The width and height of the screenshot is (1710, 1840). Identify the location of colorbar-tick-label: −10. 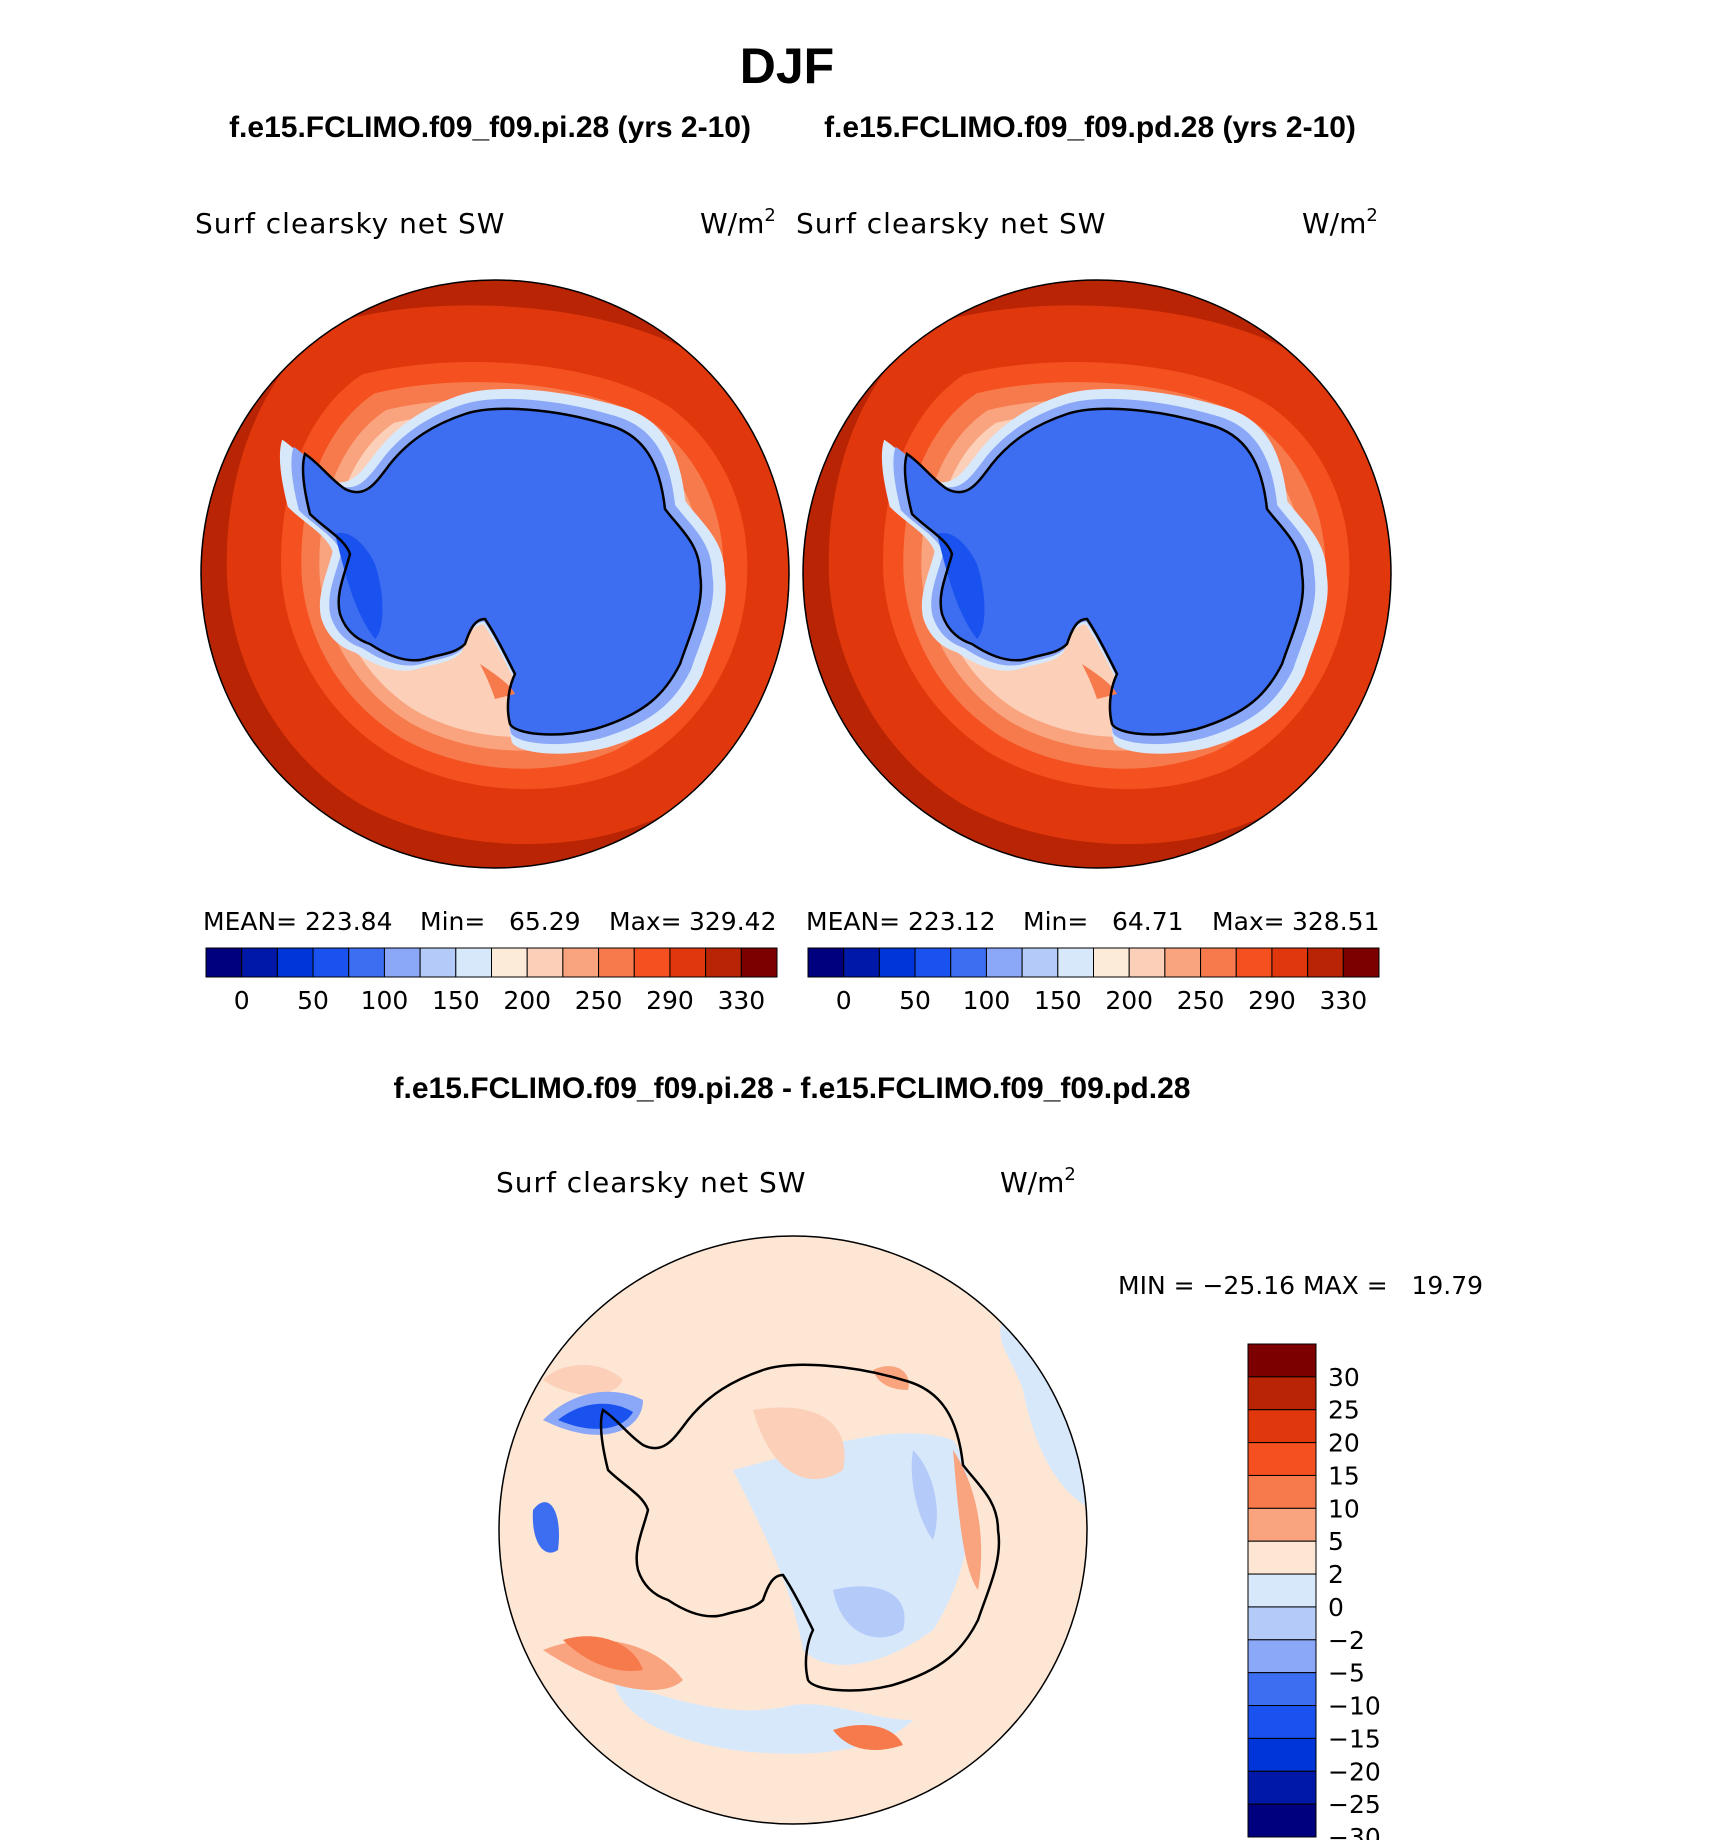
(1354, 1706).